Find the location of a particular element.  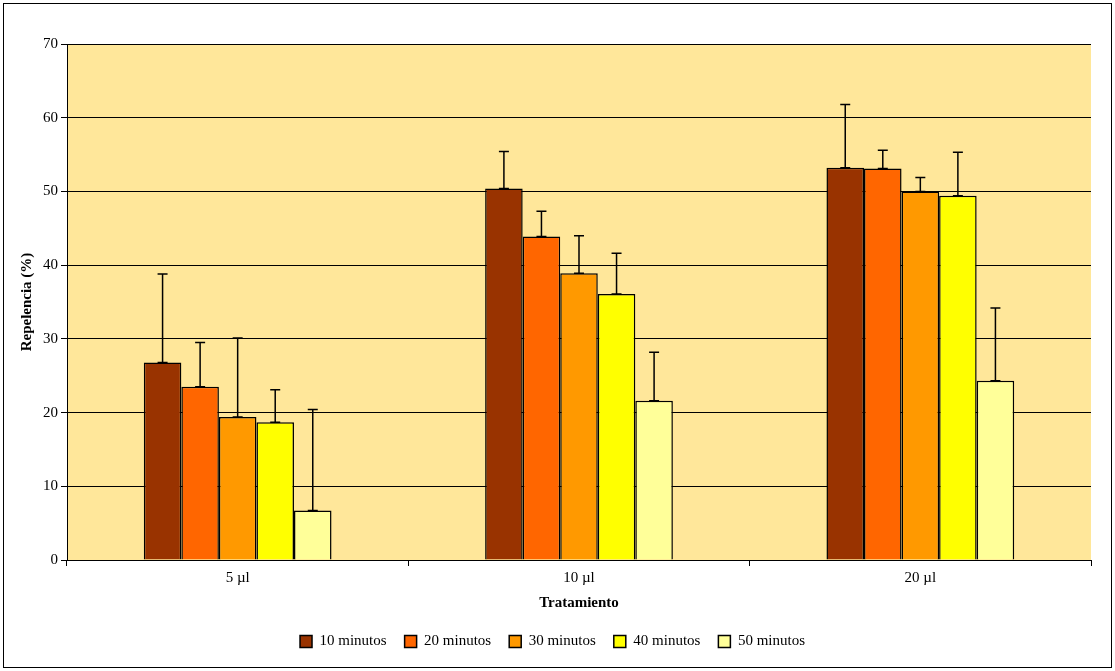

x-axis-title: Tratamiento is located at coordinates (579, 601).